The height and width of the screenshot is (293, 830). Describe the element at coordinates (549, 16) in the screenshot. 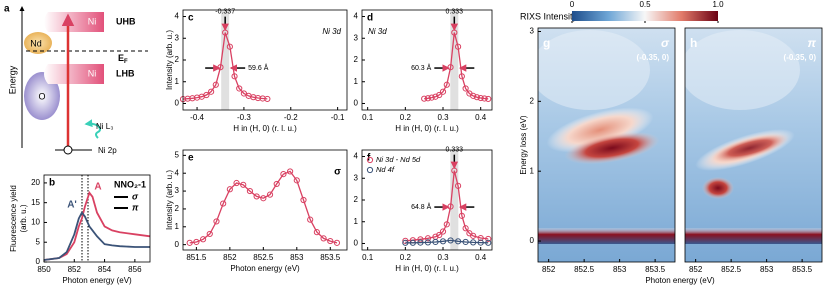

I see `colorbar-label: RIXS Intensity` at that location.